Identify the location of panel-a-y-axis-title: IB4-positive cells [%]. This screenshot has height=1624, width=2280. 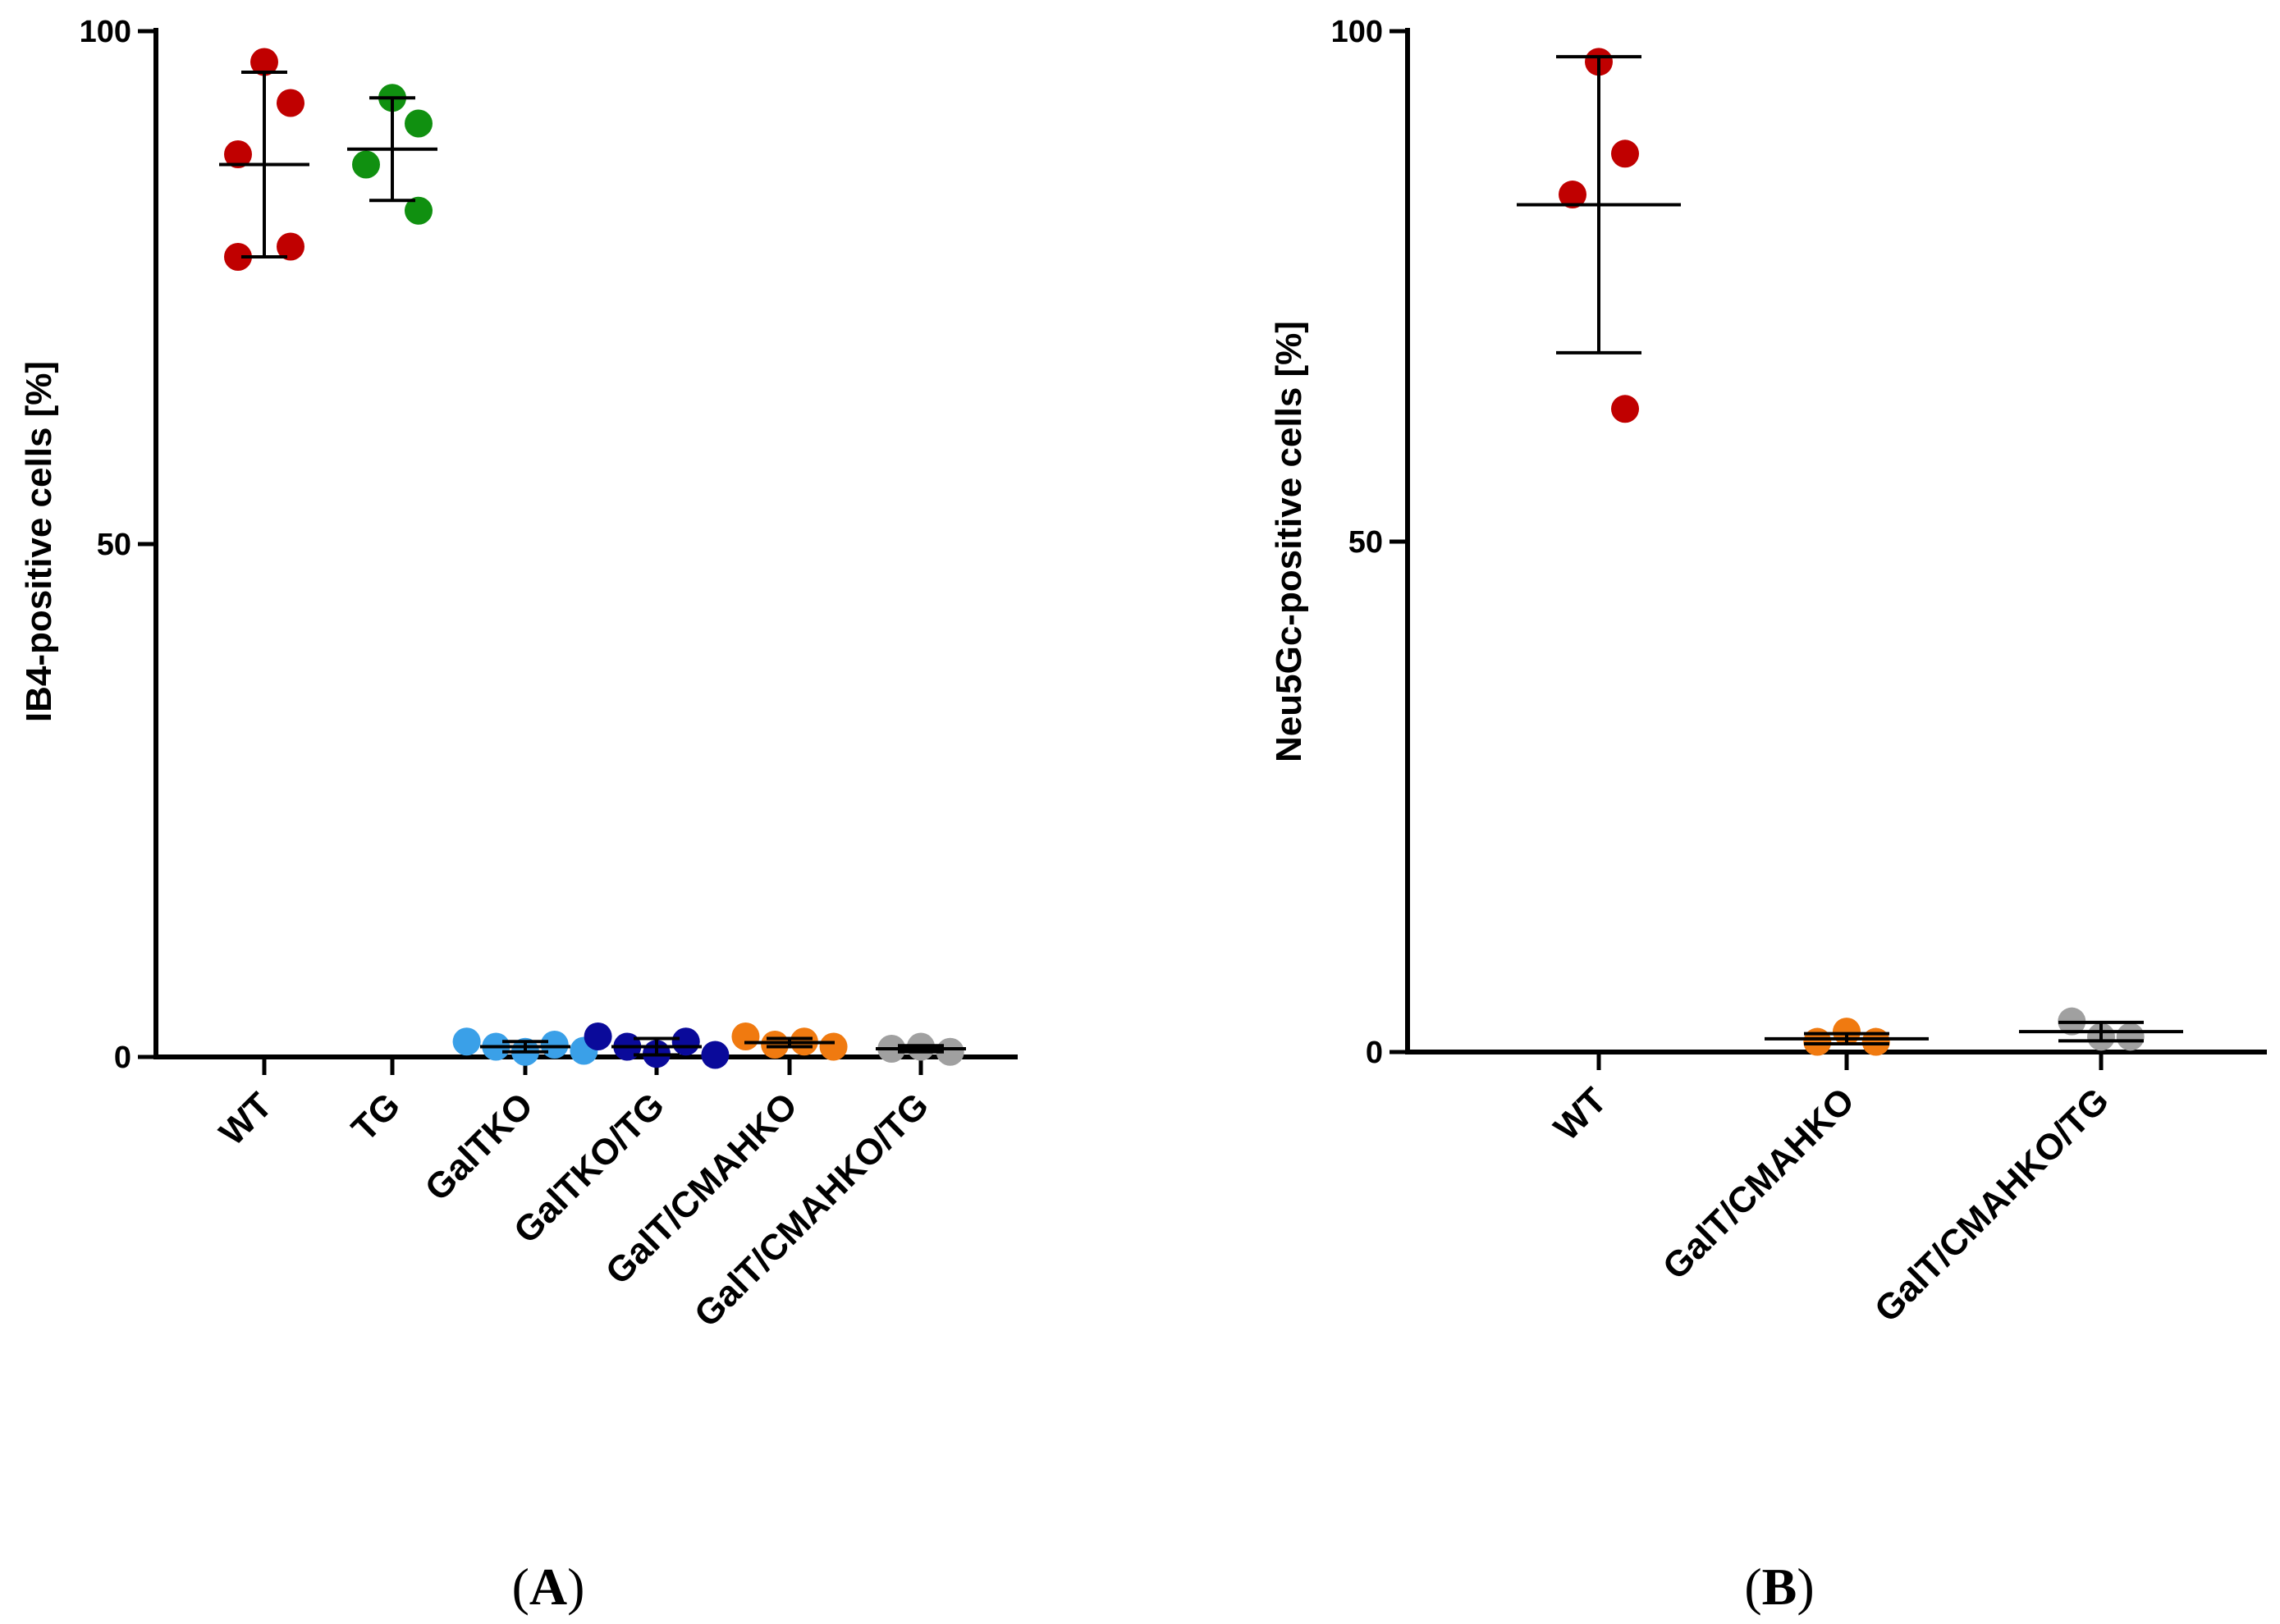
(39, 541).